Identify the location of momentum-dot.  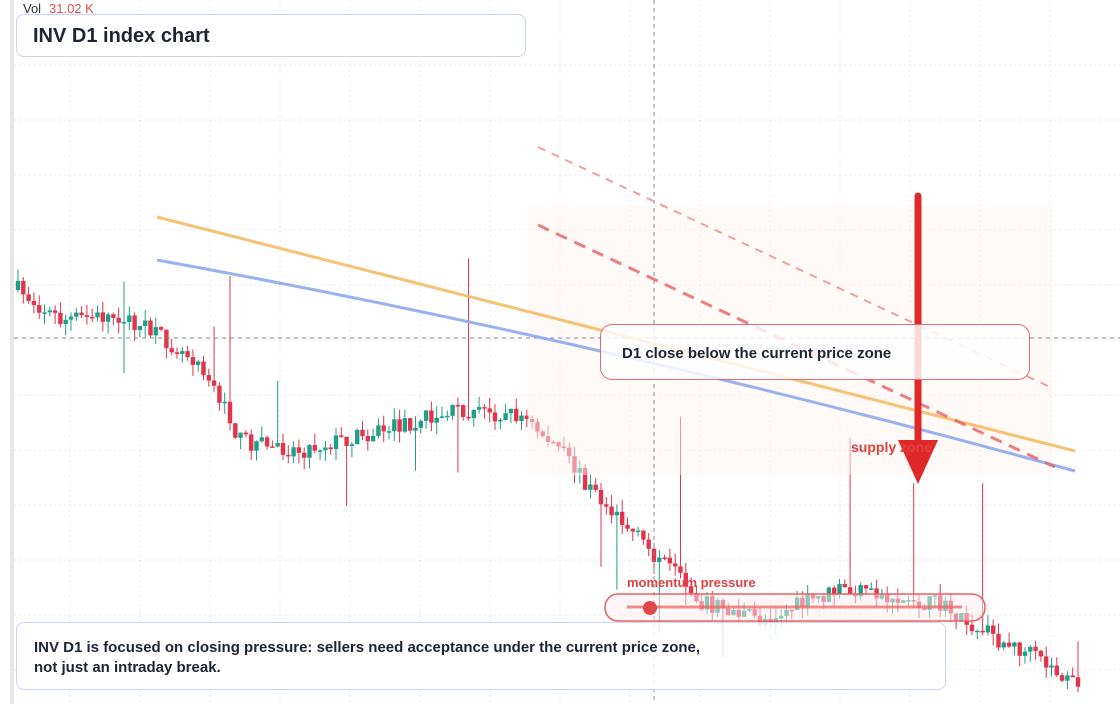
(650, 608).